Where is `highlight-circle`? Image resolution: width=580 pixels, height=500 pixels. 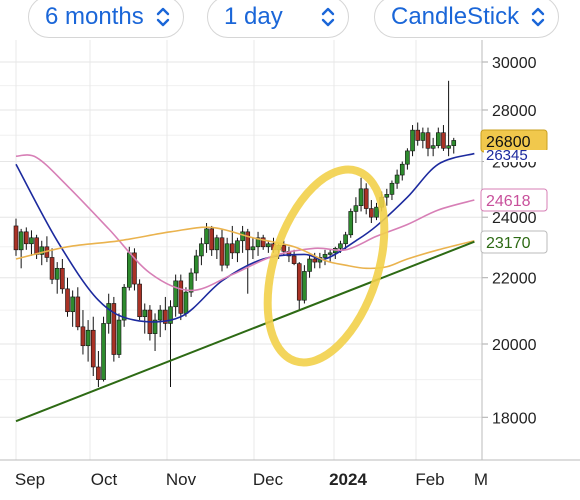 highlight-circle is located at coordinates (326, 266).